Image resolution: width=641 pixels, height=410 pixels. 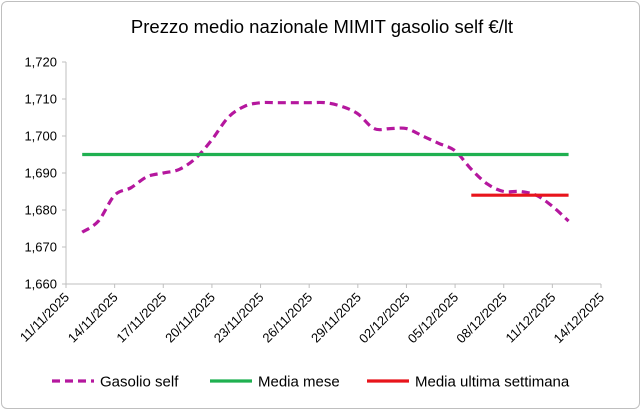 I want to click on y-tick-label: 1,720, so click(x=40, y=62).